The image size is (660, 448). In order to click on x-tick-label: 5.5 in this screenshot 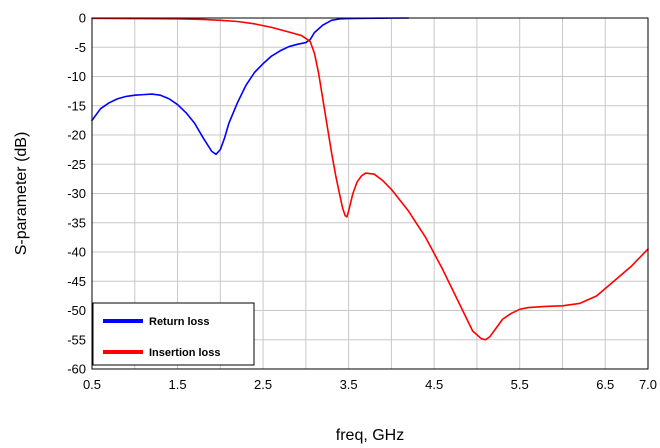, I will do `click(520, 384)`.